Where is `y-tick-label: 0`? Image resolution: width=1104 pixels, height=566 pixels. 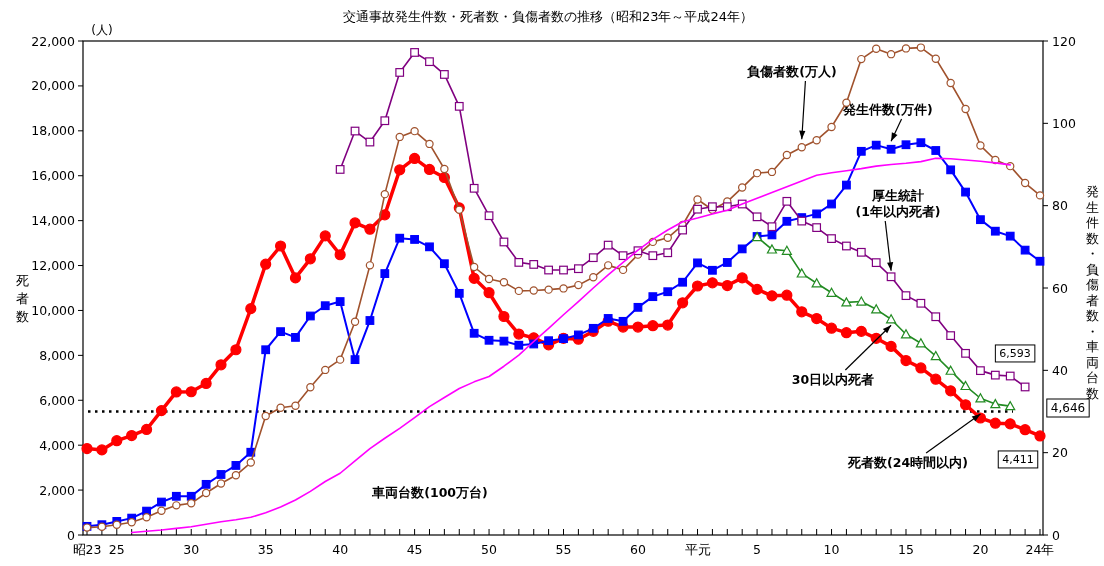
y-tick-label: 0 is located at coordinates (71, 535).